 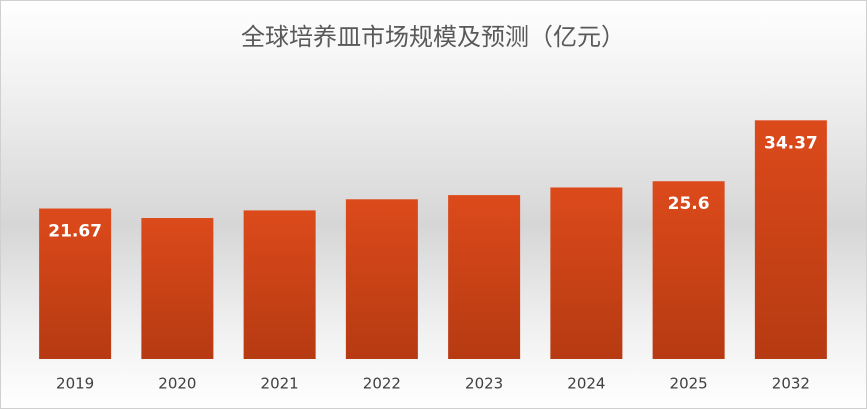 I want to click on x-tick-label: 2025, so click(x=689, y=384).